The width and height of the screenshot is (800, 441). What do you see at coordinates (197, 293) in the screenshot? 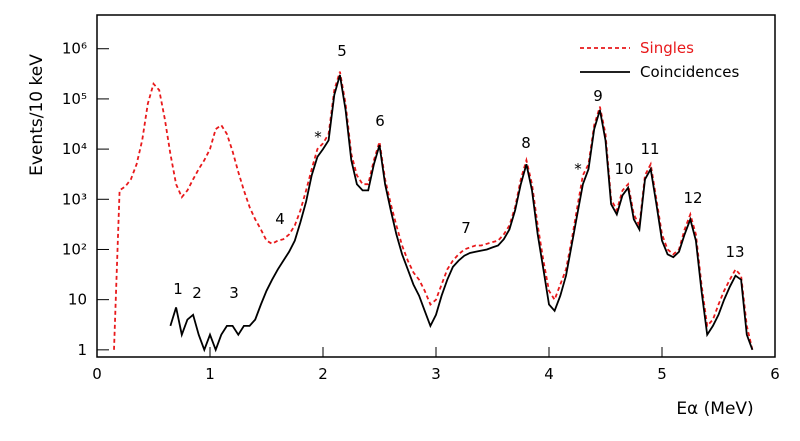
I see `peak-label: 2` at bounding box center [197, 293].